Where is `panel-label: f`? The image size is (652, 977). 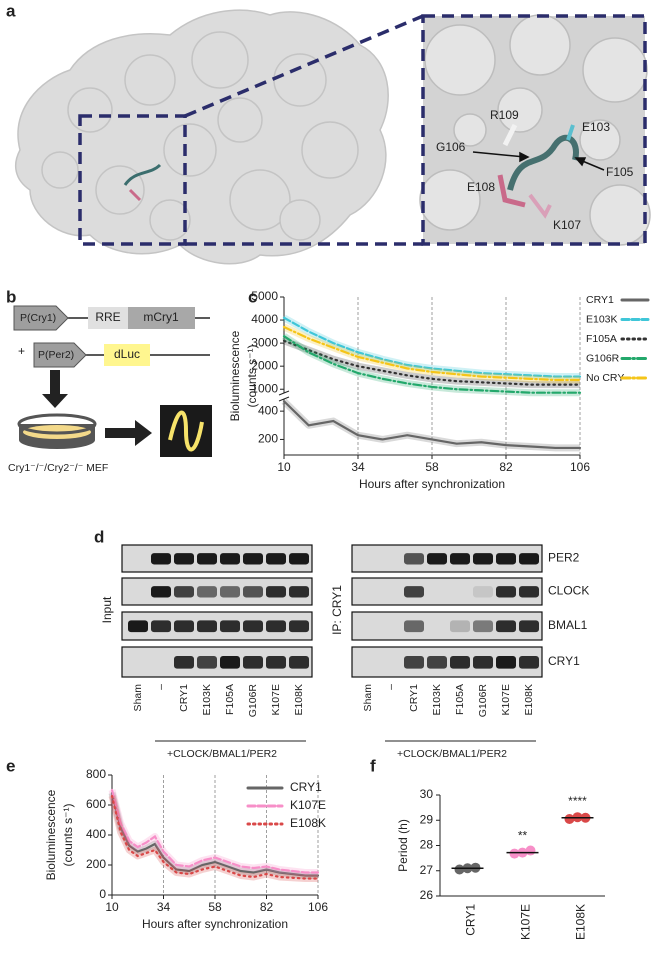 panel-label: f is located at coordinates (373, 765).